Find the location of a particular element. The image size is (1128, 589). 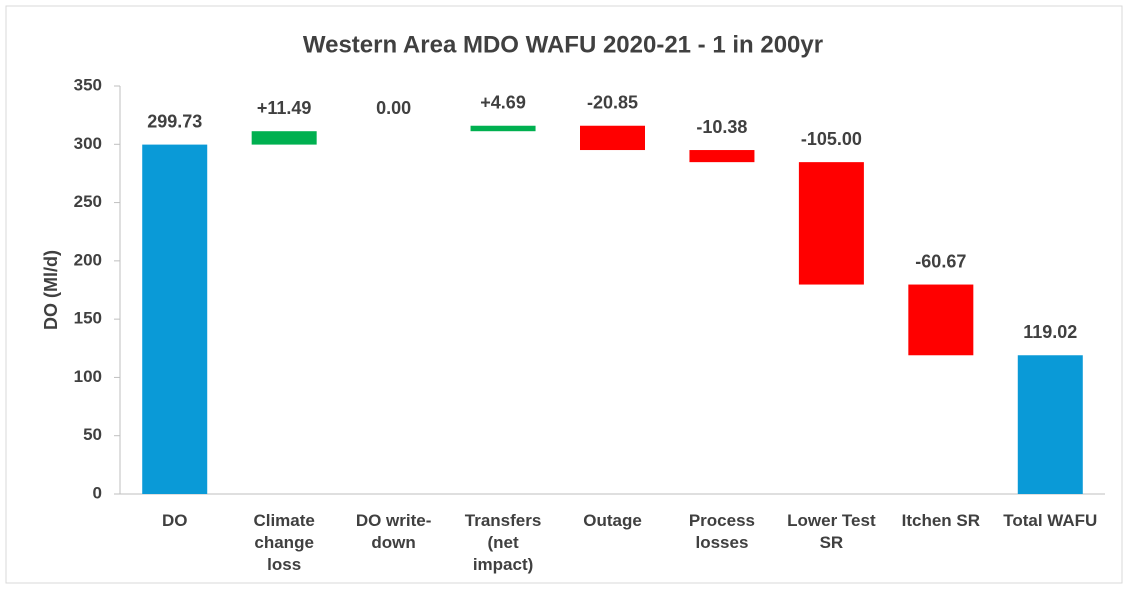

y-tick-label: 0 is located at coordinates (97, 492).